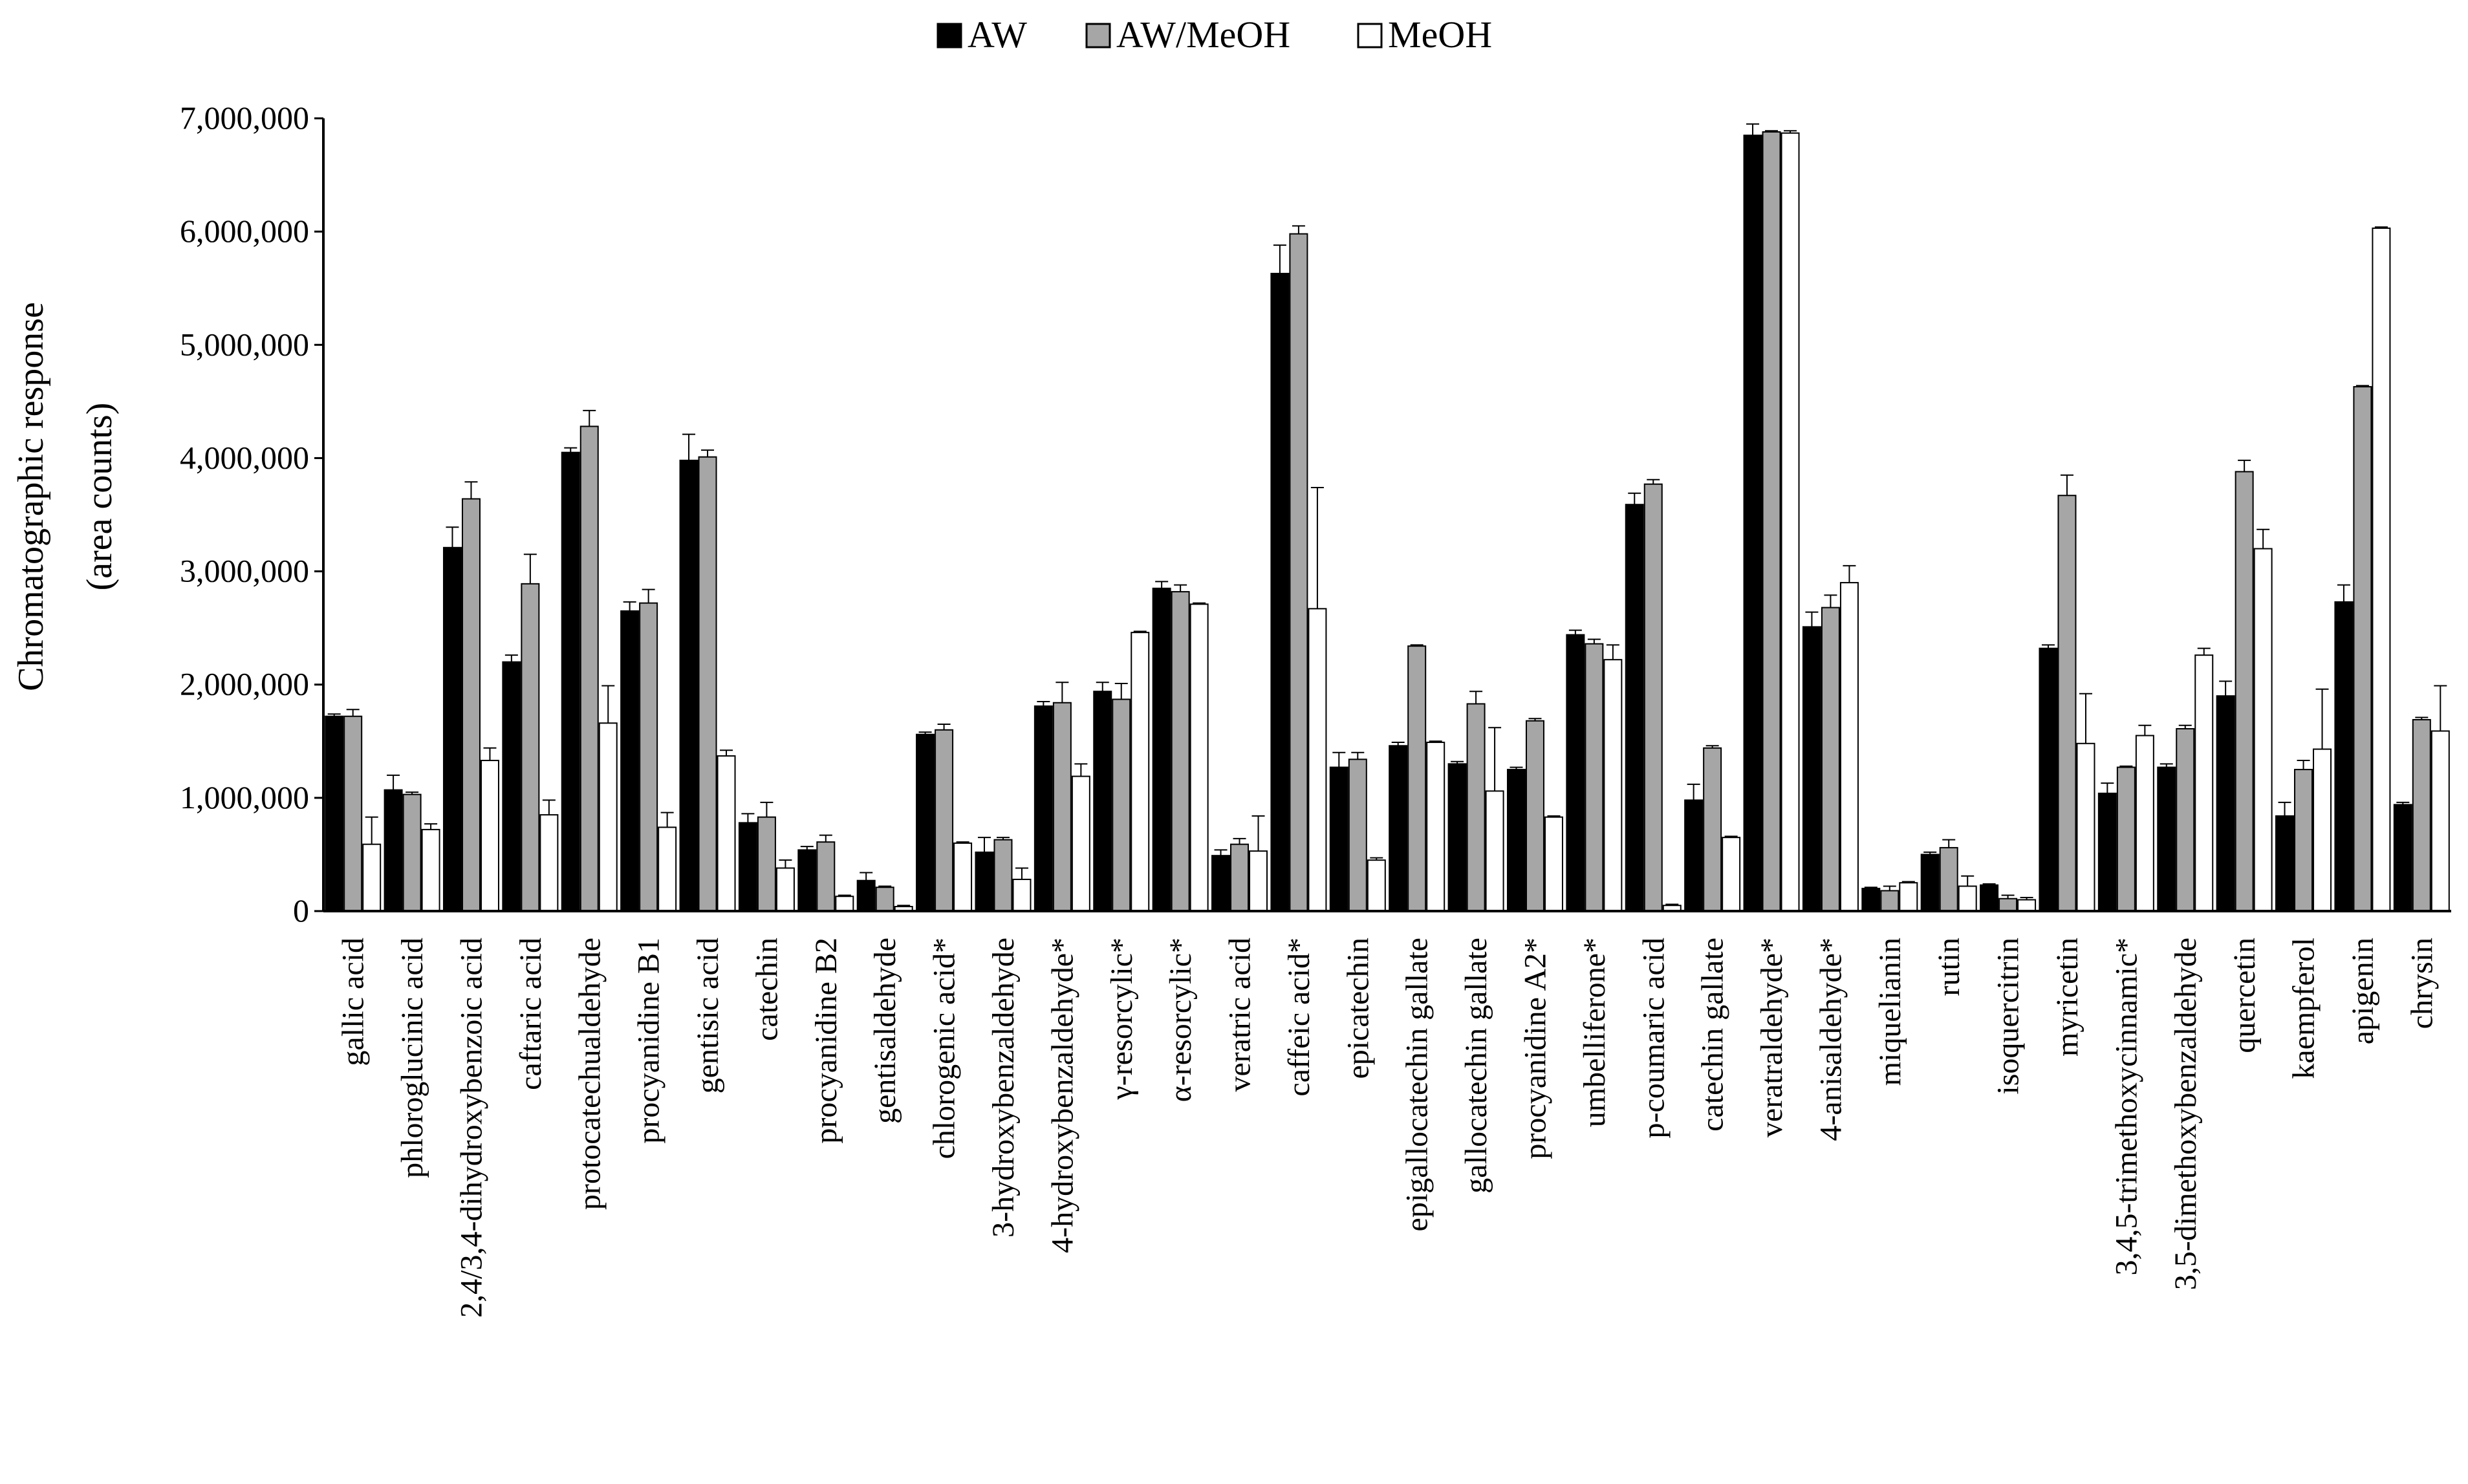 This screenshot has width=2468, height=1484. I want to click on x-category-label: gentisaldehyde, so click(885, 1031).